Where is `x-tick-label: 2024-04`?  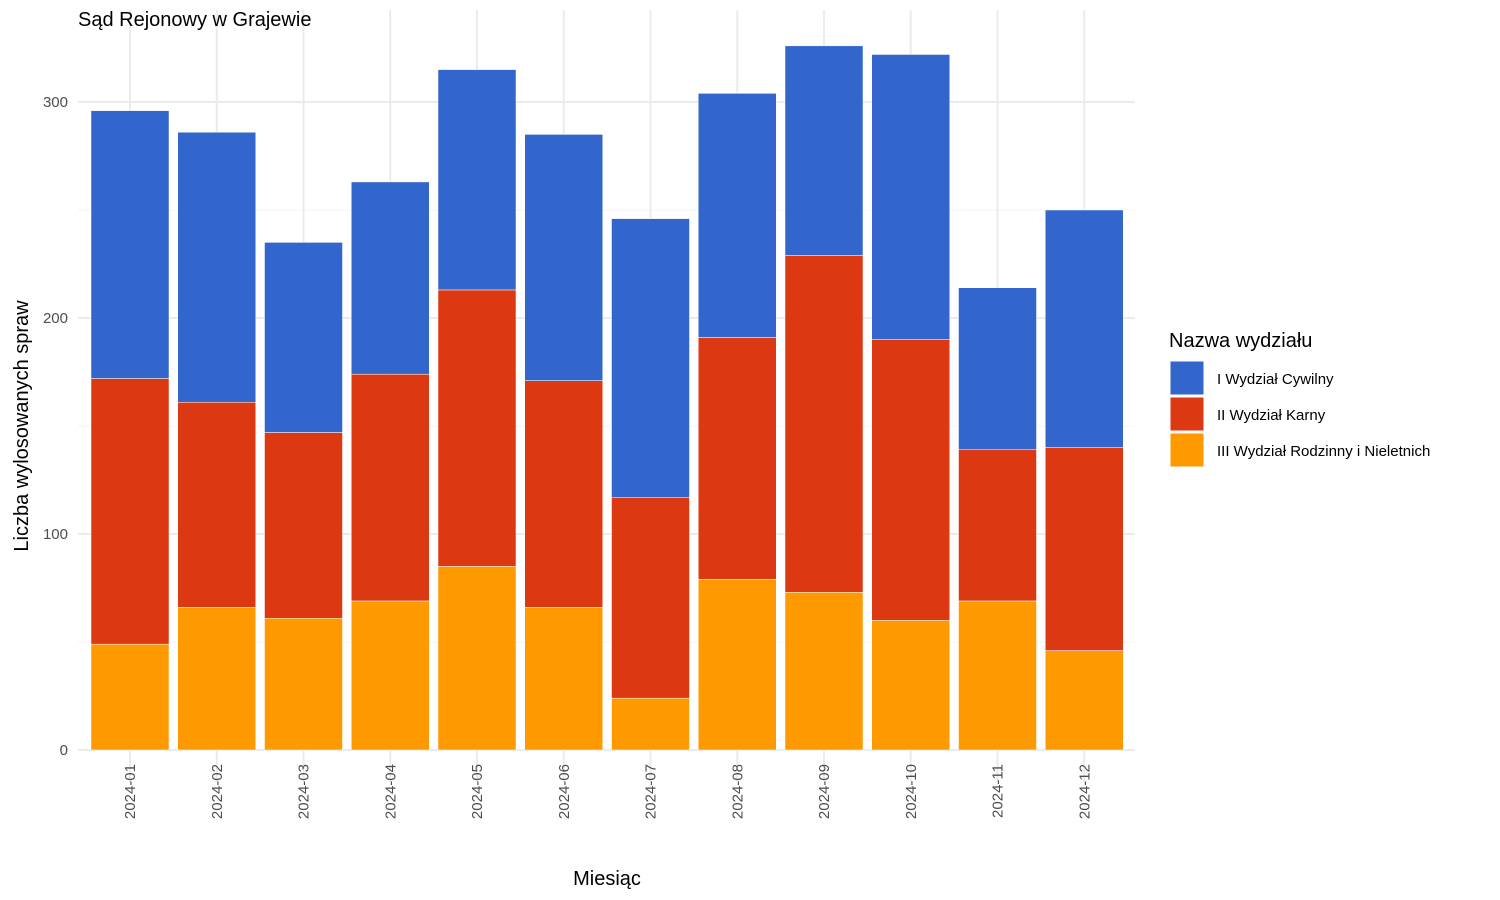
x-tick-label: 2024-04 is located at coordinates (390, 791).